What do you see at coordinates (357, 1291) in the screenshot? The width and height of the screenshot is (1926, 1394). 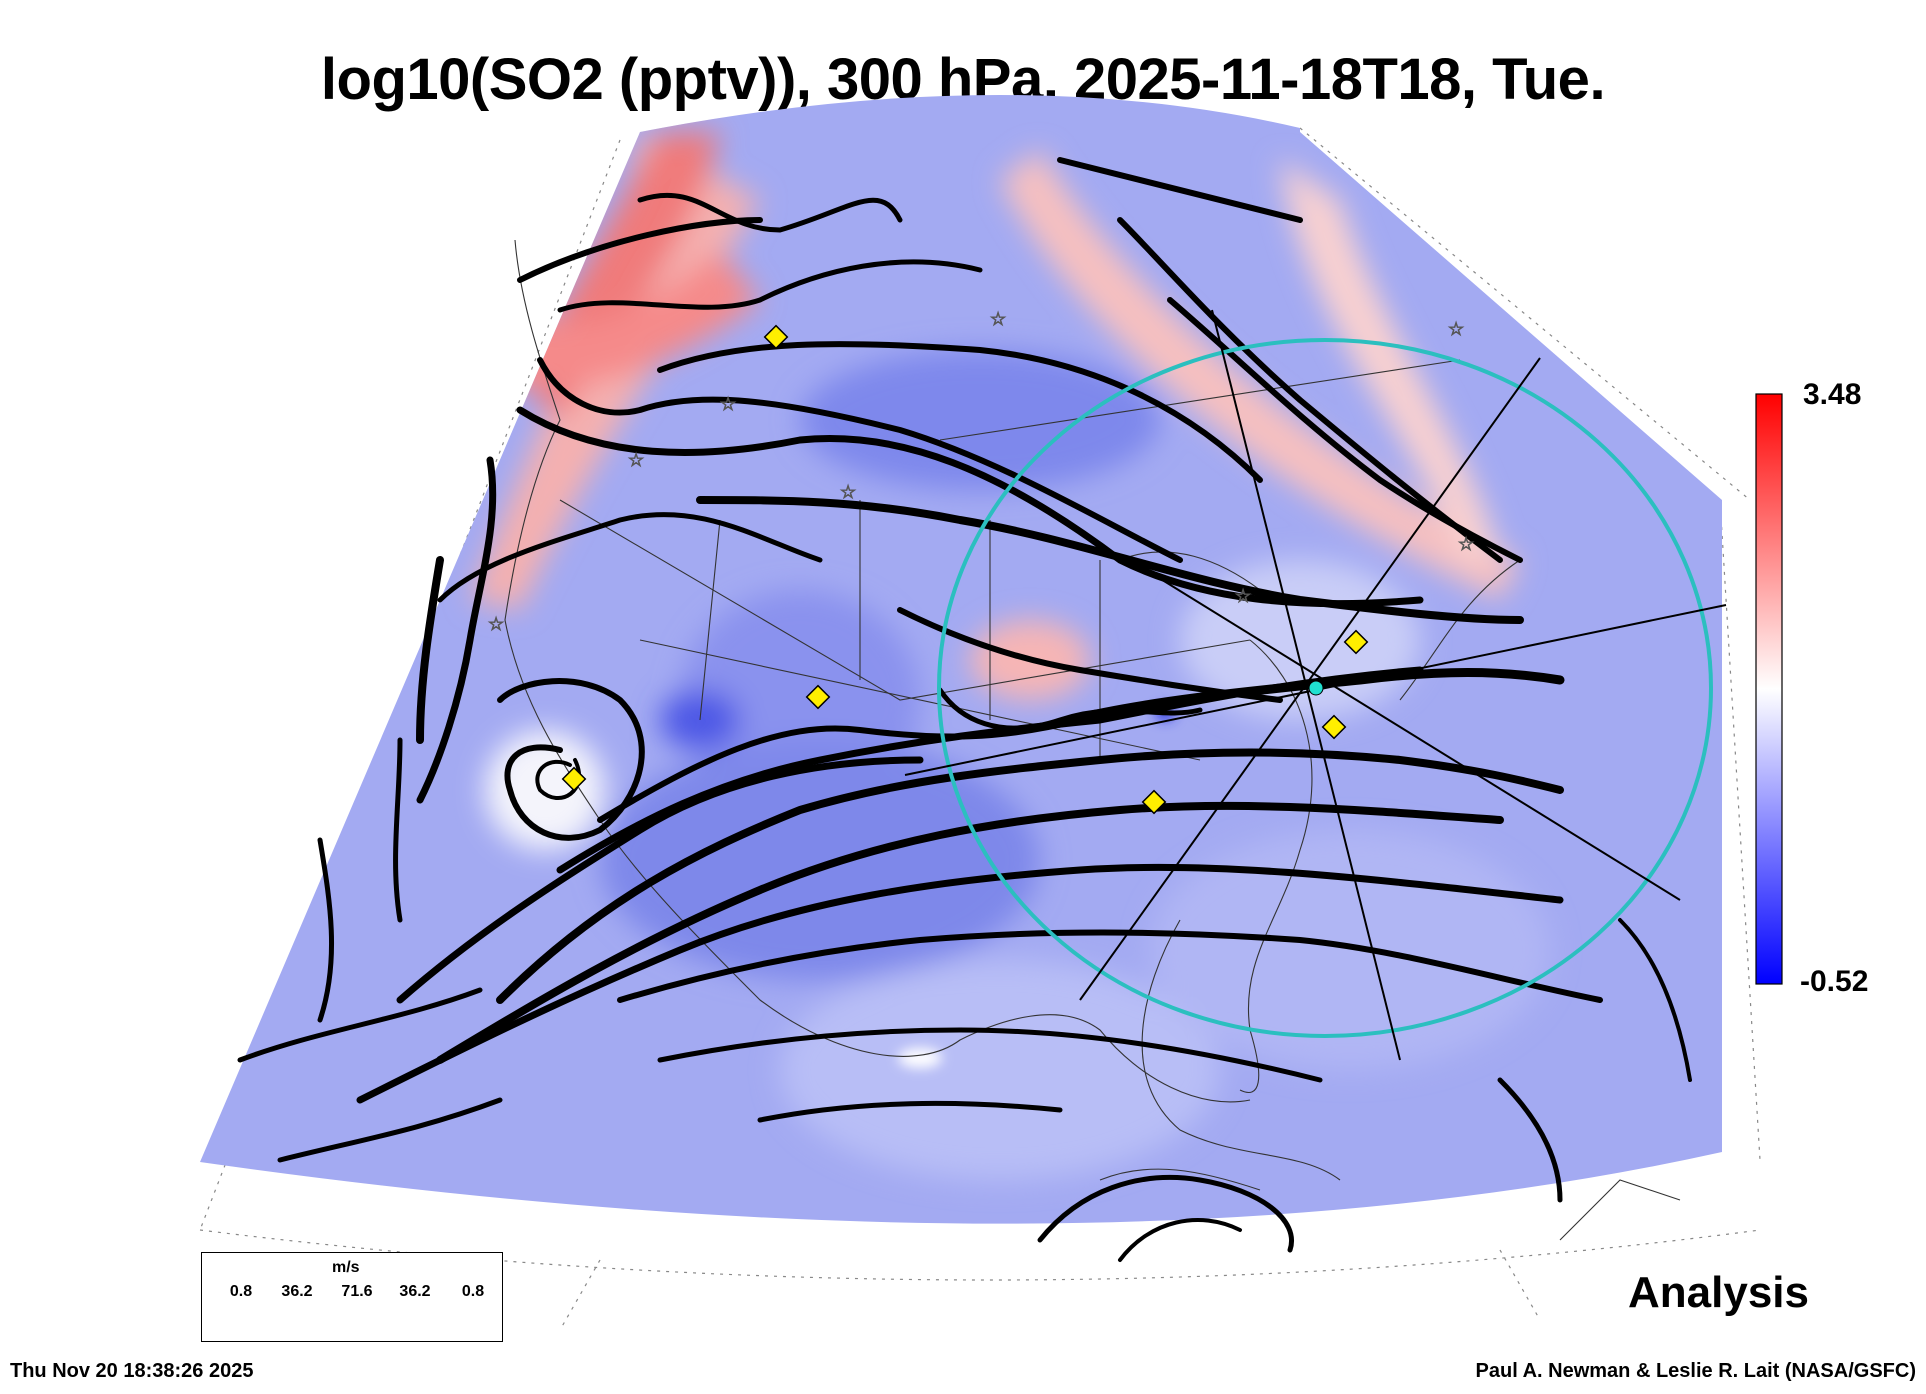 I see `legend-value: 71.6` at bounding box center [357, 1291].